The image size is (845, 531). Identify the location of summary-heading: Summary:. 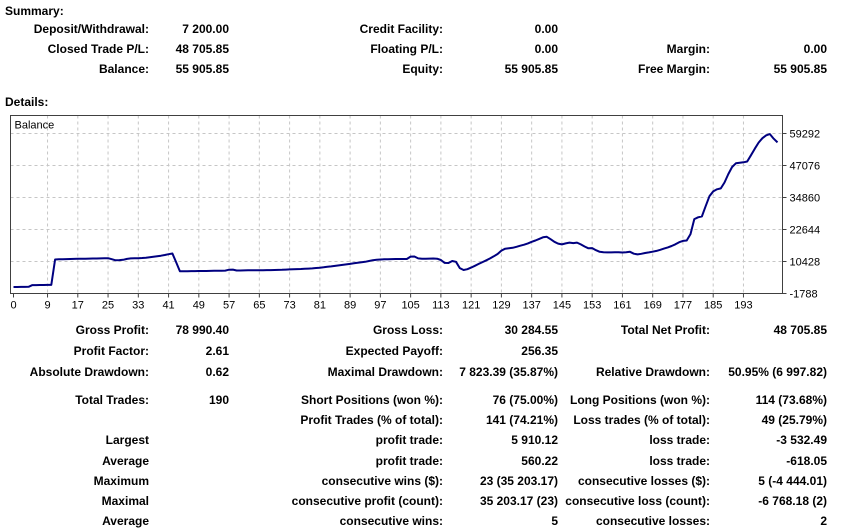
(34, 11).